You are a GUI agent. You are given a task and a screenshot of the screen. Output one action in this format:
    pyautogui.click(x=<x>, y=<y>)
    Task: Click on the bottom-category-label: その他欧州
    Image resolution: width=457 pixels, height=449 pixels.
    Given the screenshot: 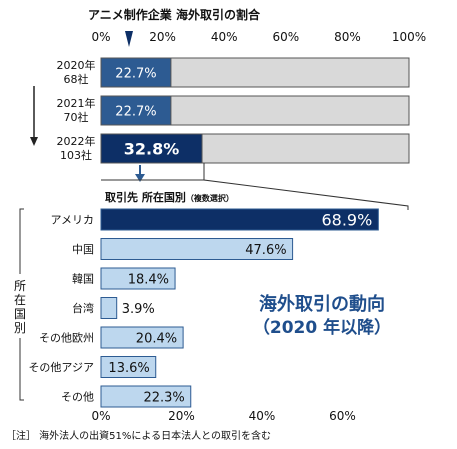 What is the action you would take?
    pyautogui.click(x=66, y=338)
    